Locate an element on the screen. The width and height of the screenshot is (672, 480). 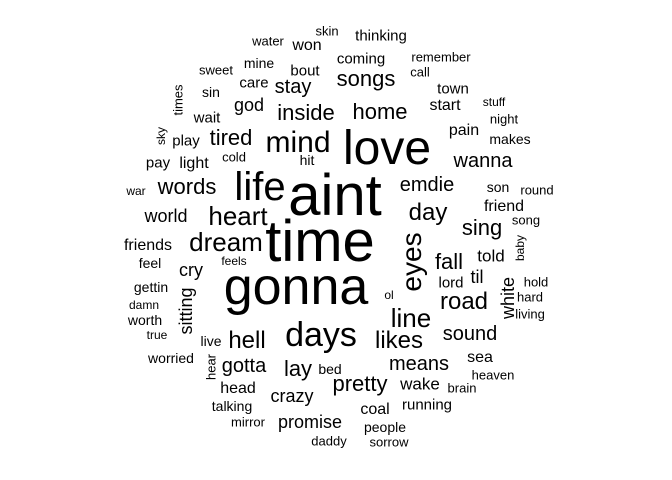
word-hear: hear is located at coordinates (211, 367).